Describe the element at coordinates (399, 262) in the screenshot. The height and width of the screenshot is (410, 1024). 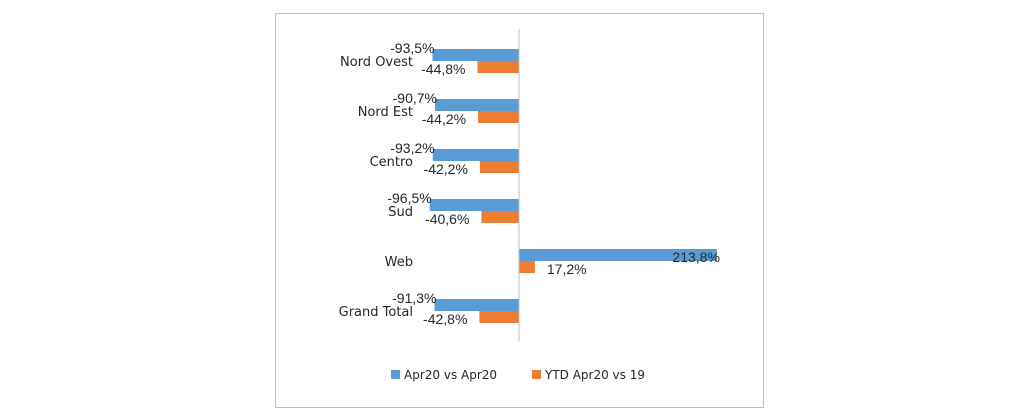
I see `category-label: Web` at that location.